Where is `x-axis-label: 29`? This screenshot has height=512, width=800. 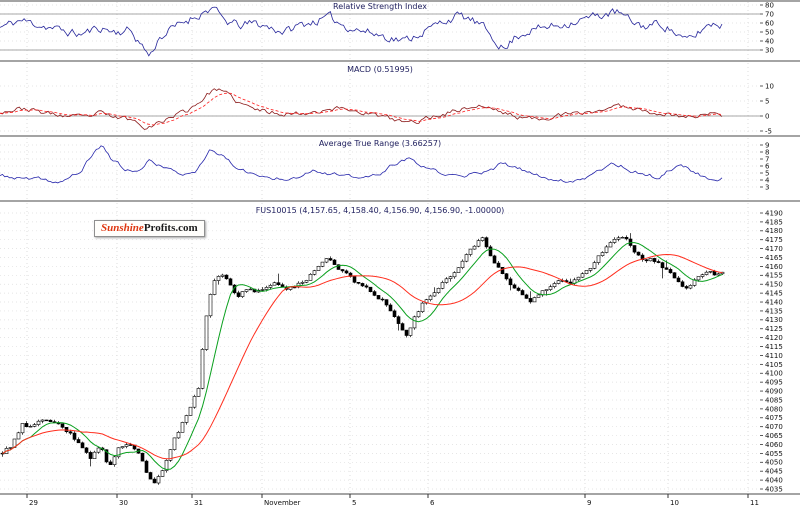
x-axis-label: 29 is located at coordinates (33, 503).